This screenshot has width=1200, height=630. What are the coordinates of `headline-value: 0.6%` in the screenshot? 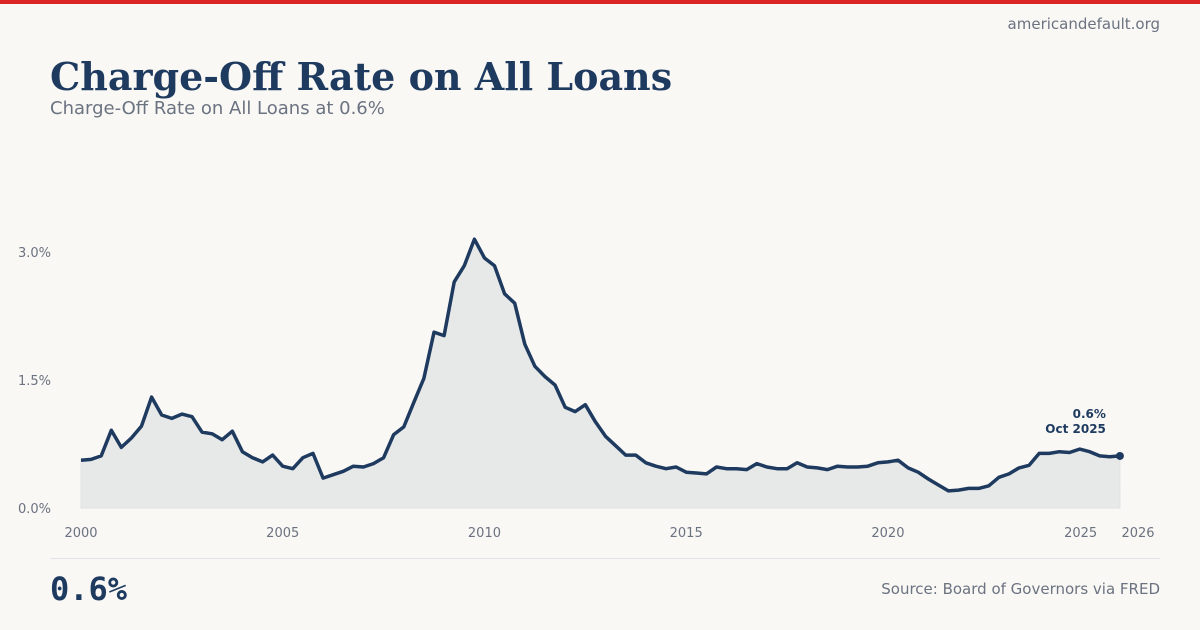 It's located at (89, 589).